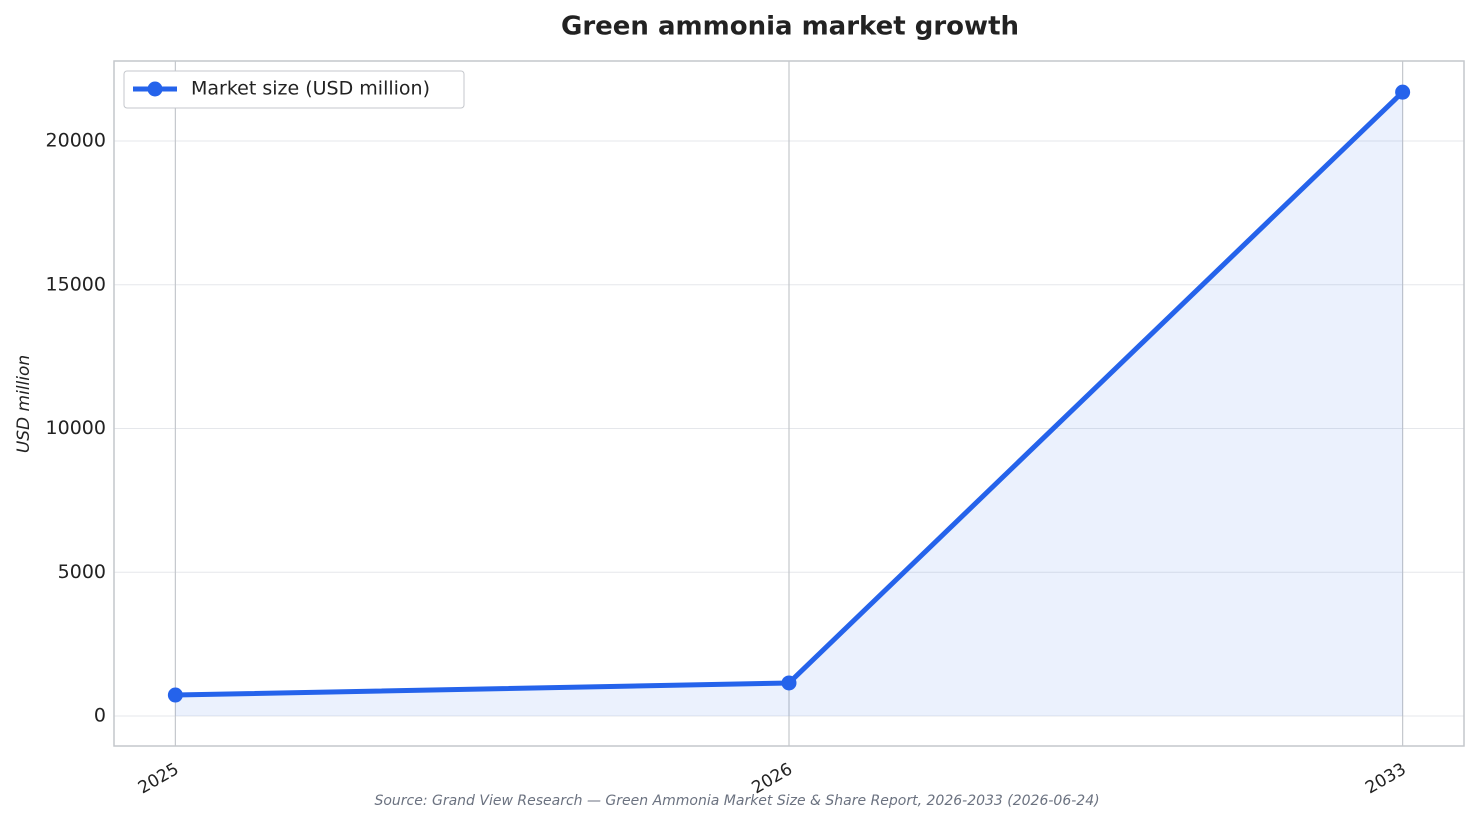  What do you see at coordinates (790, 27) in the screenshot?
I see `chart-title: Green ammonia market growth` at bounding box center [790, 27].